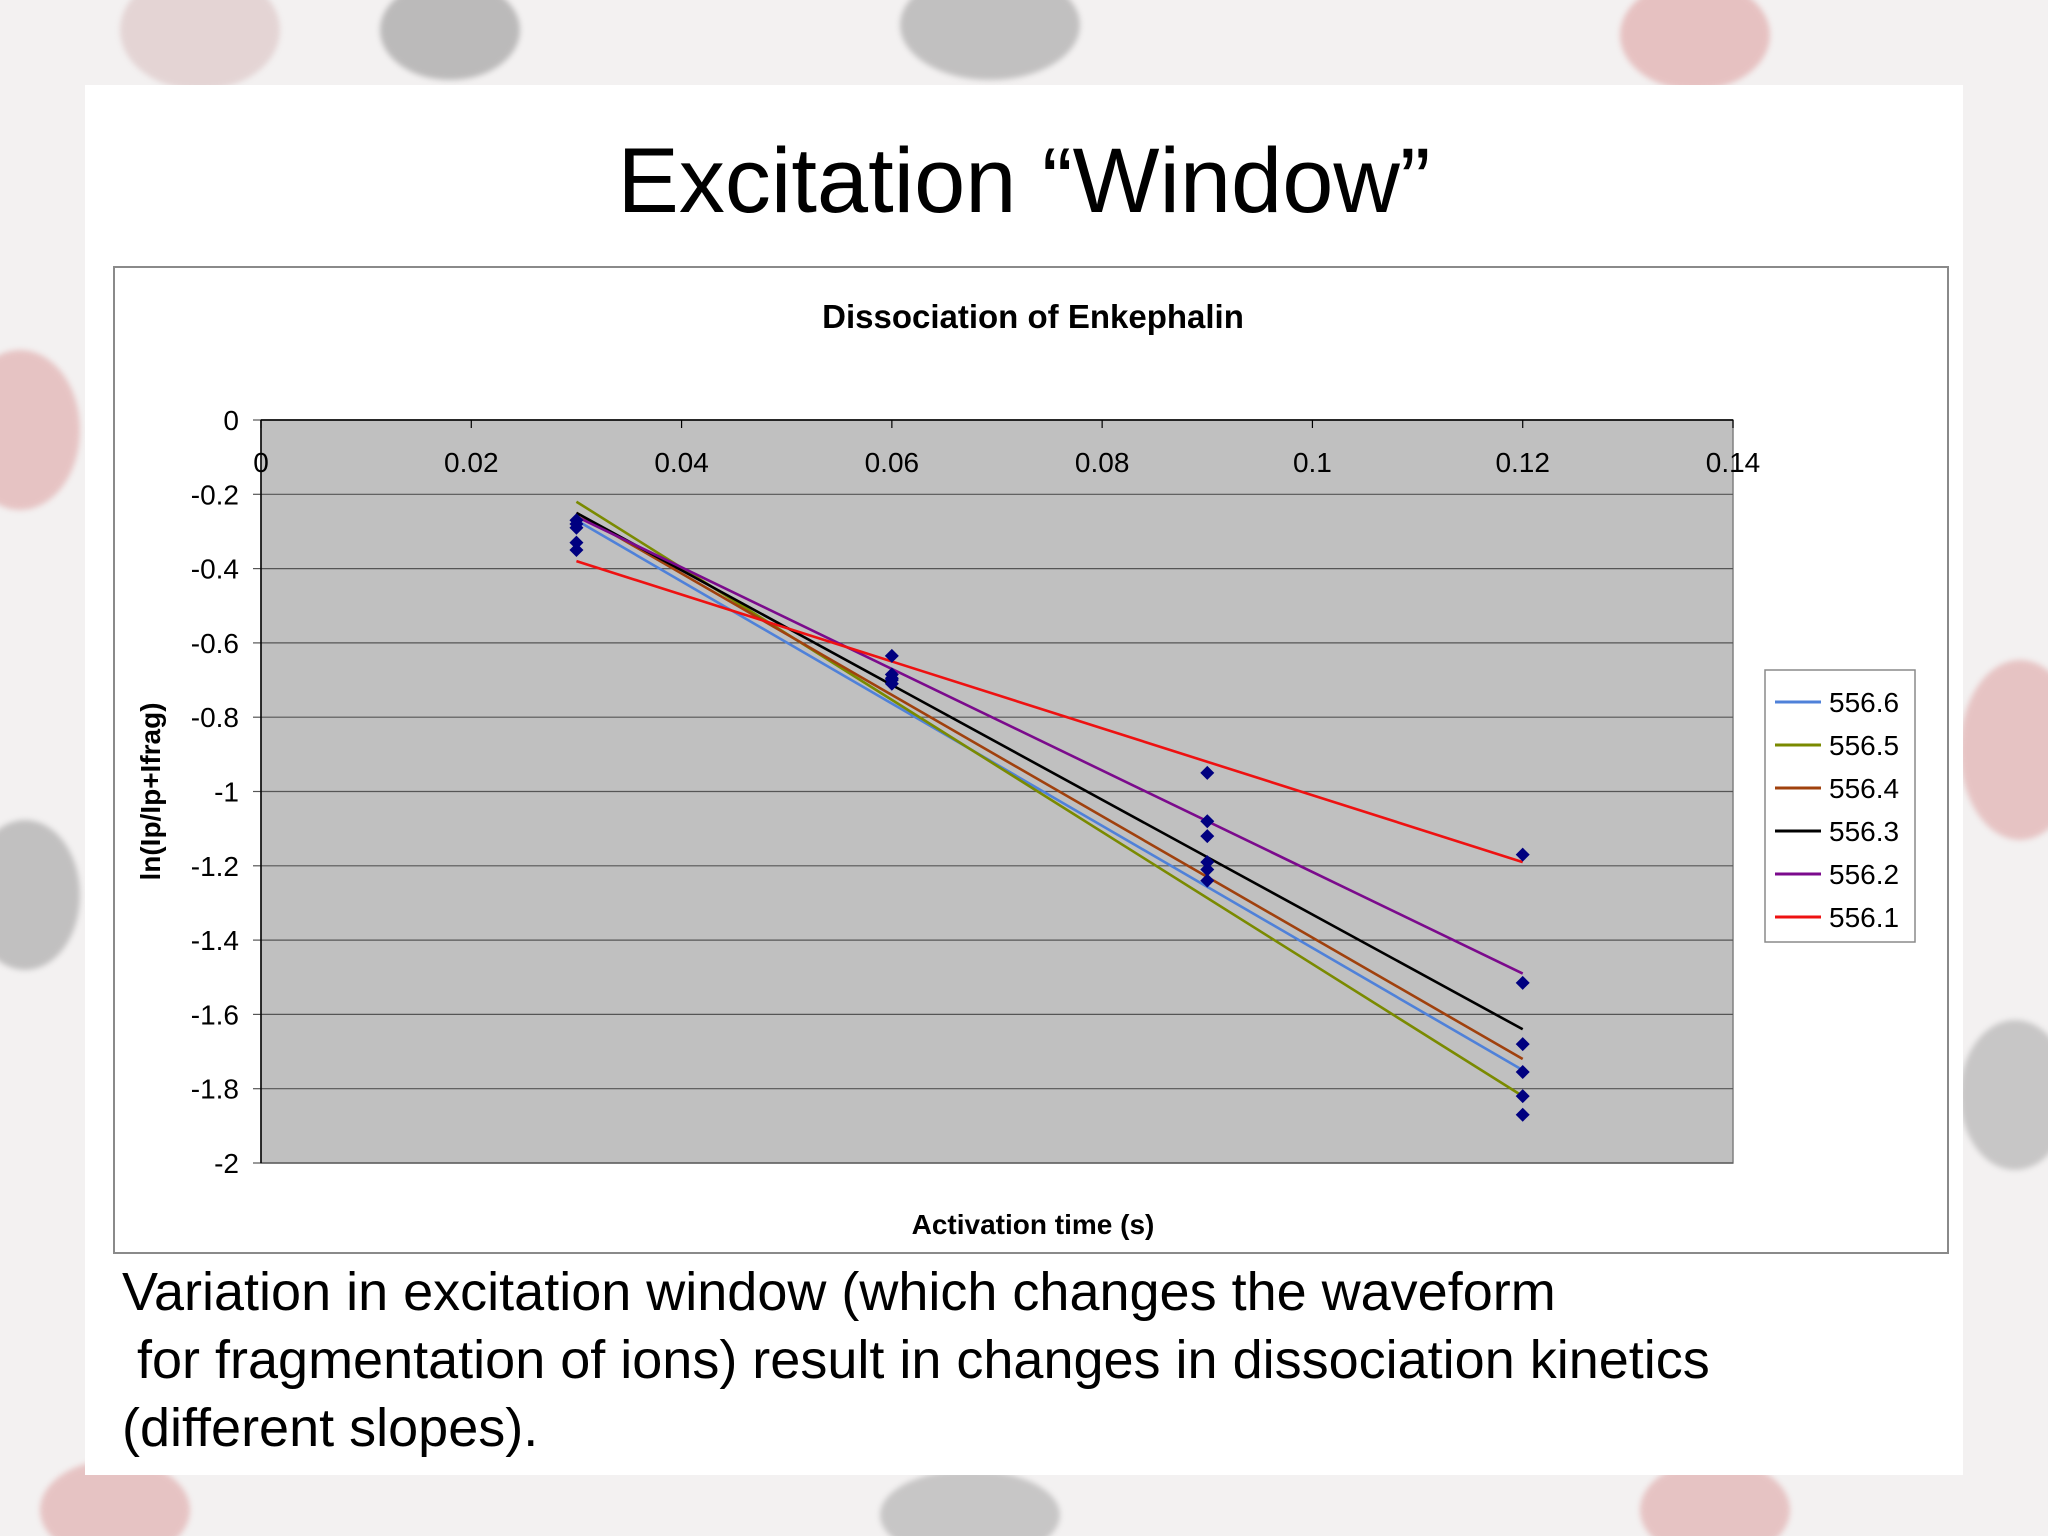 Image resolution: width=2048 pixels, height=1536 pixels. Describe the element at coordinates (1864, 788) in the screenshot. I see `legend-label: 556.4` at that location.